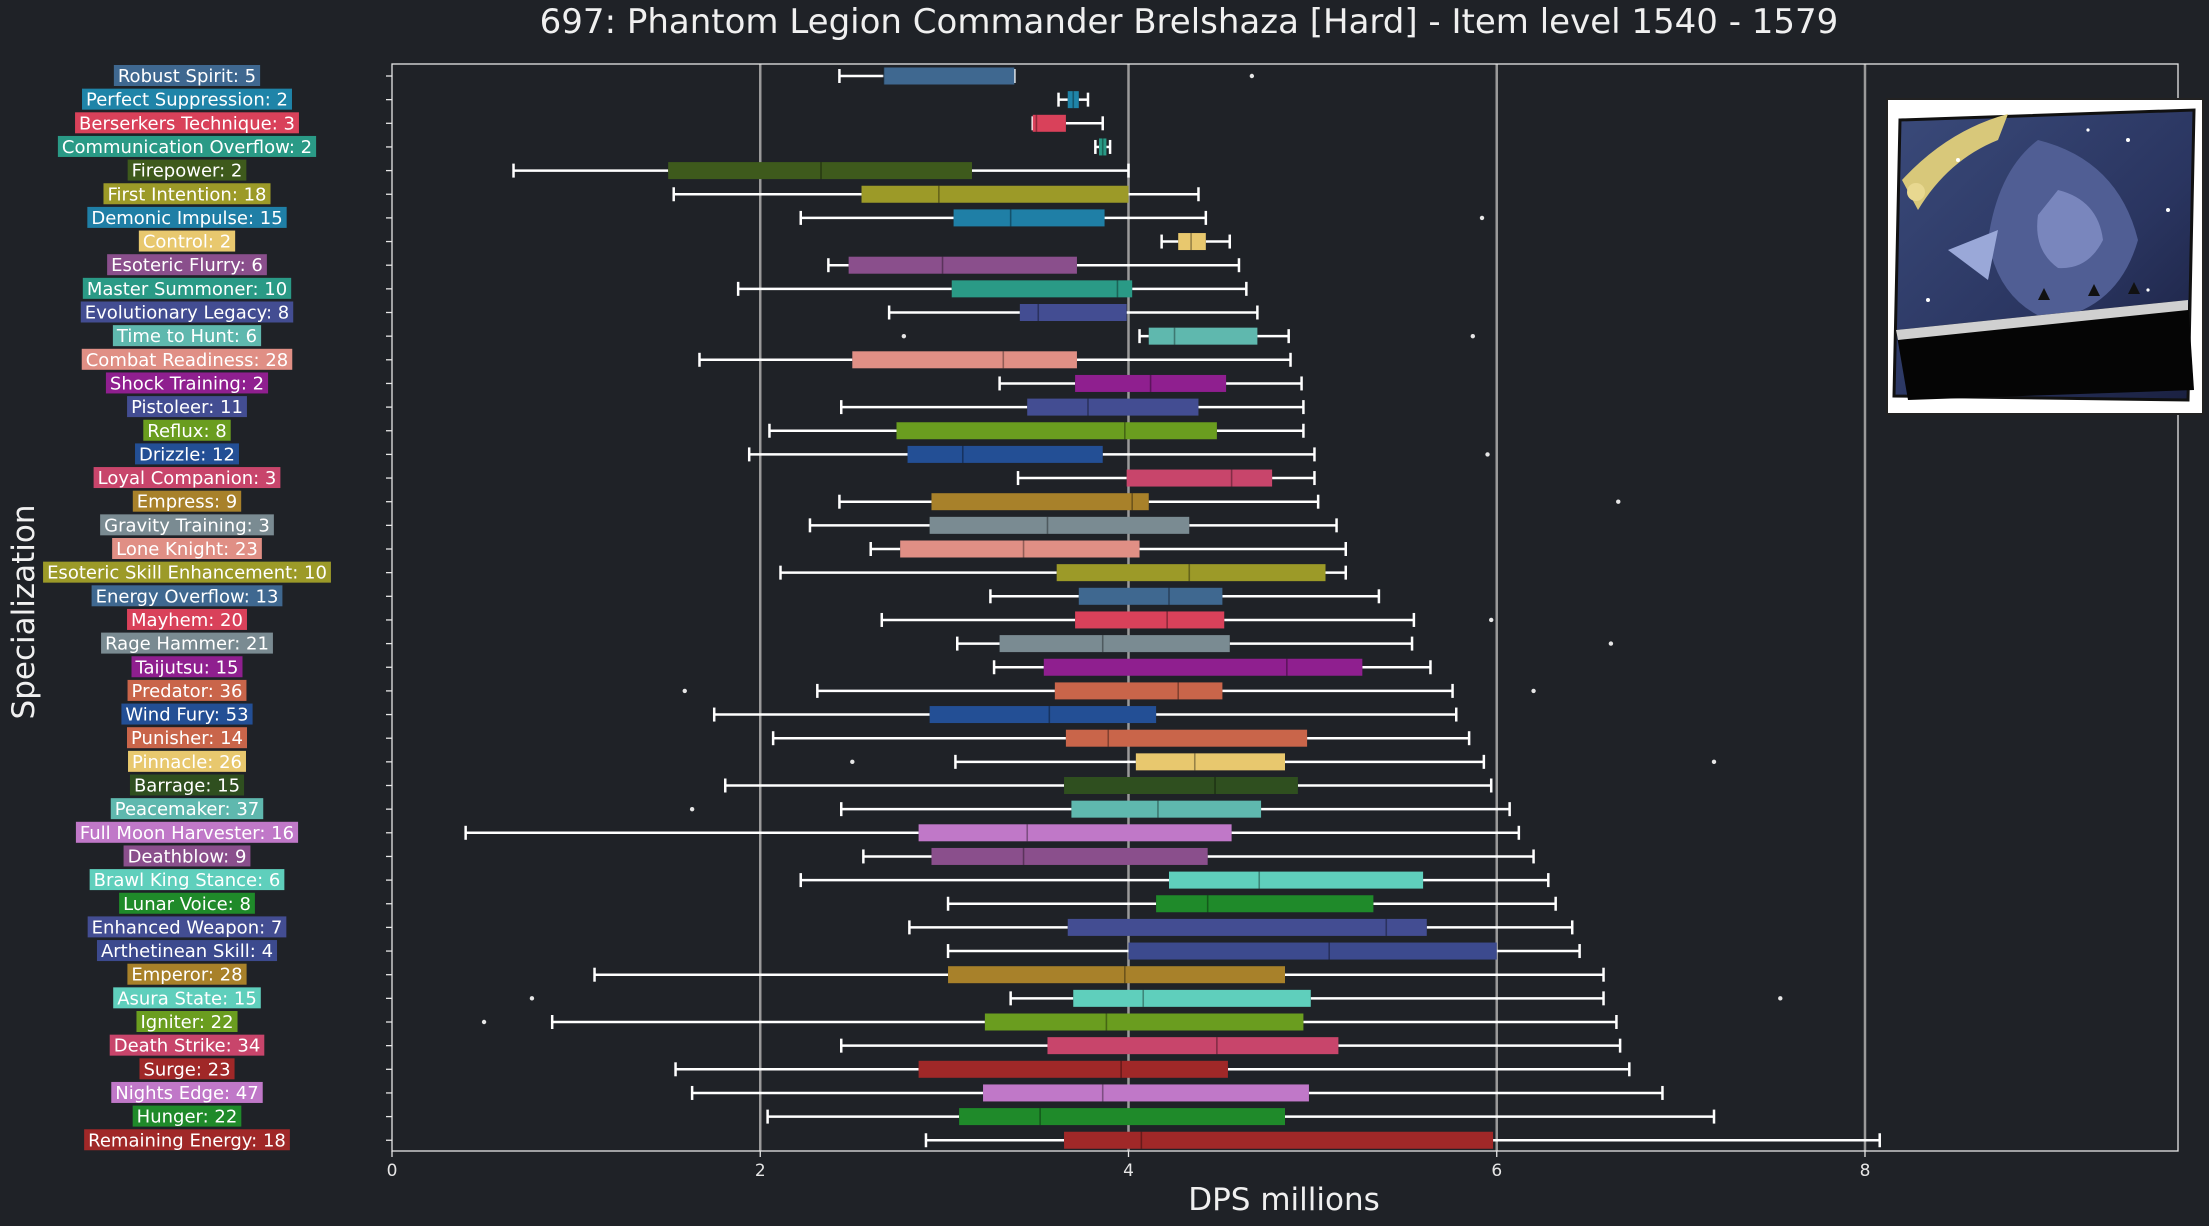  What do you see at coordinates (187, 242) in the screenshot?
I see `spec-label: Control: 2` at bounding box center [187, 242].